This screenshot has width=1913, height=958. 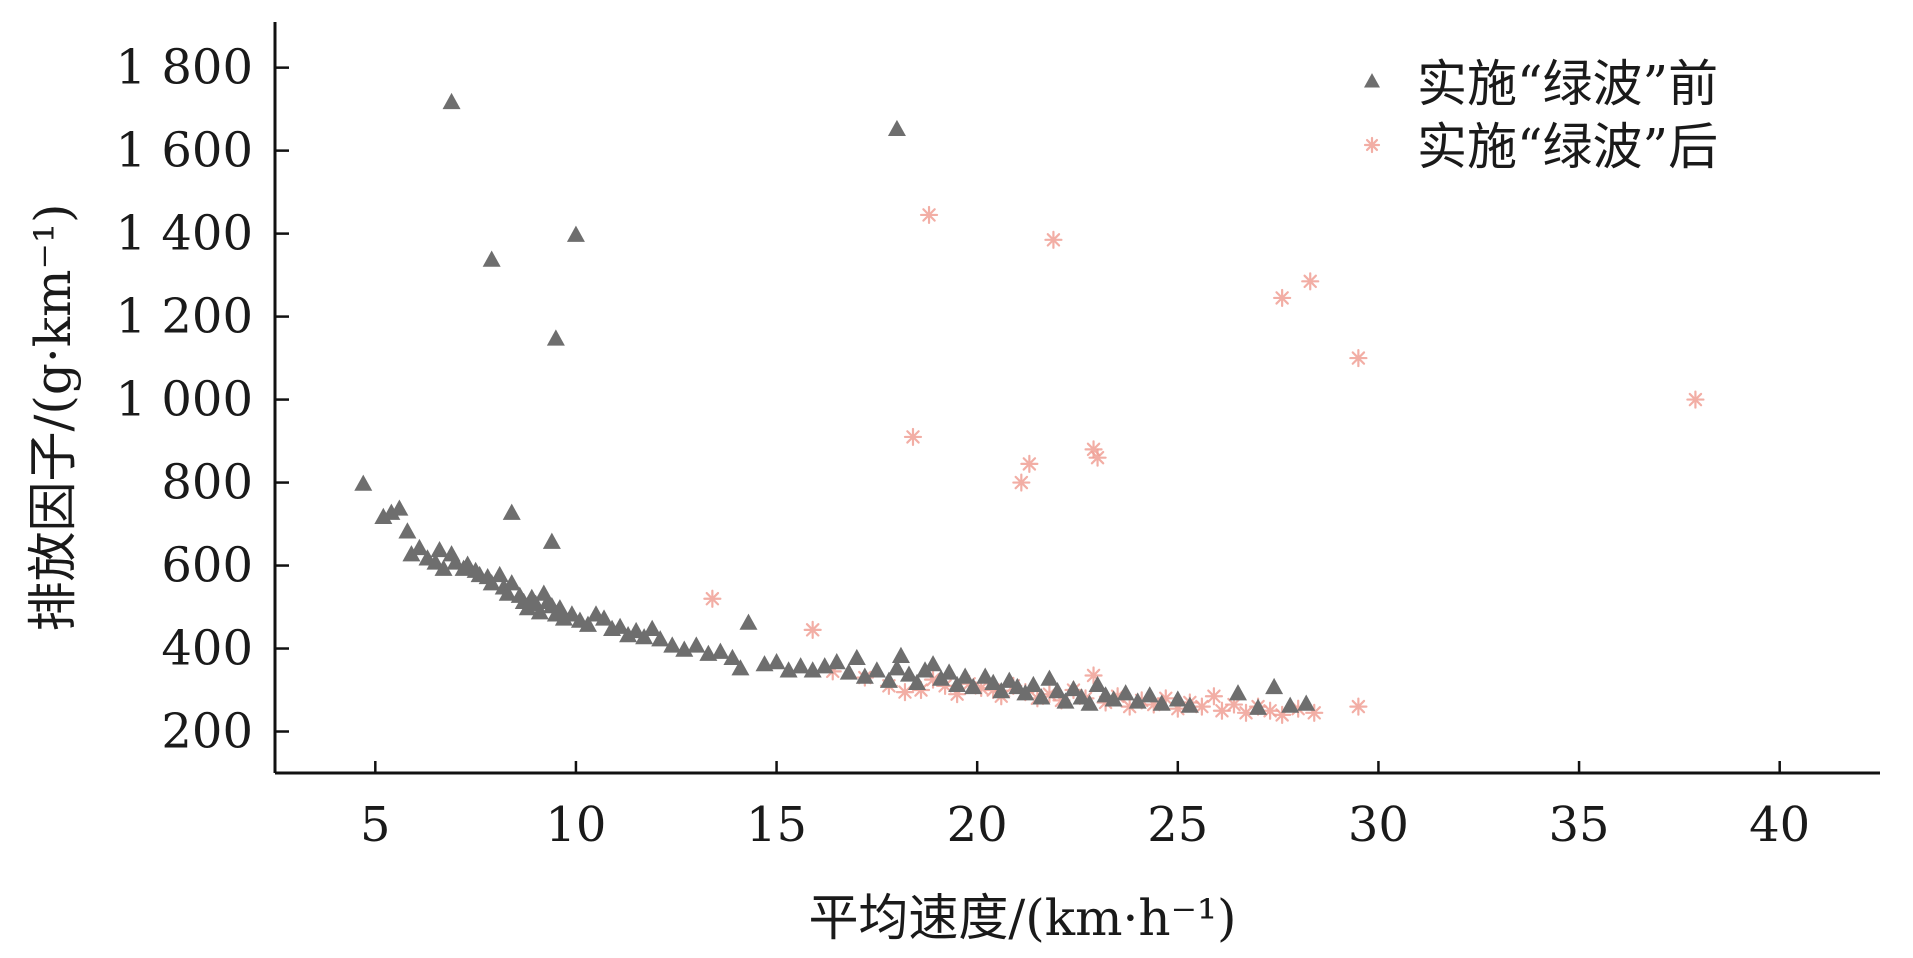 I want to click on y-tick-label: 1 400, so click(x=184, y=234).